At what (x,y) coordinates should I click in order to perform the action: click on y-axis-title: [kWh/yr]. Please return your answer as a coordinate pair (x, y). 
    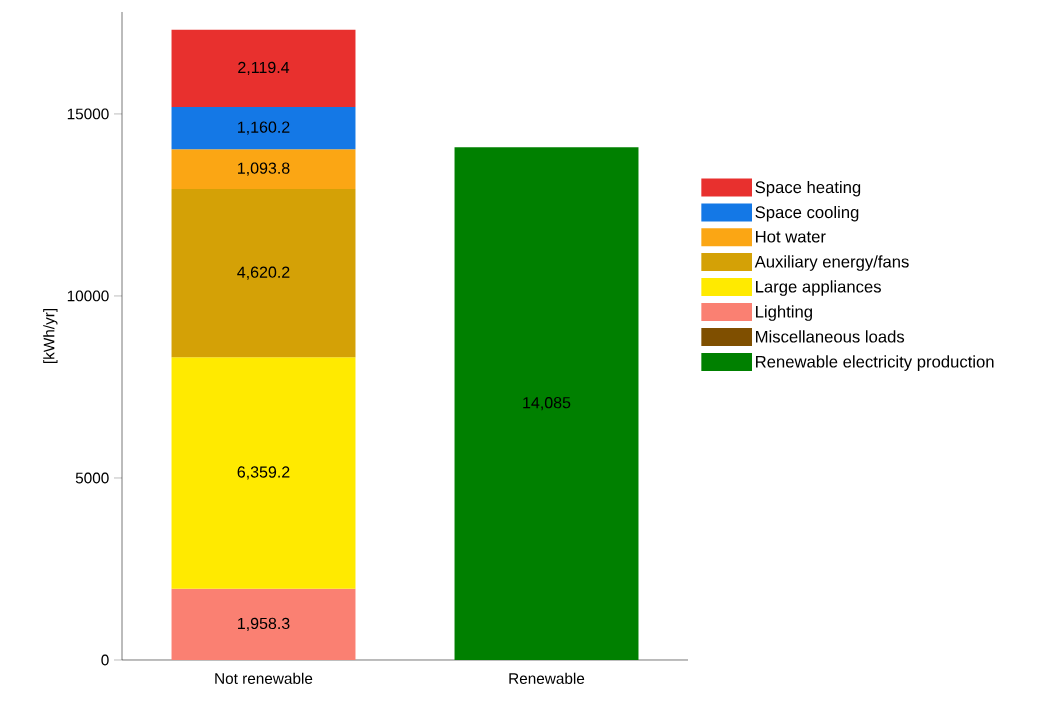
    Looking at the image, I should click on (50, 336).